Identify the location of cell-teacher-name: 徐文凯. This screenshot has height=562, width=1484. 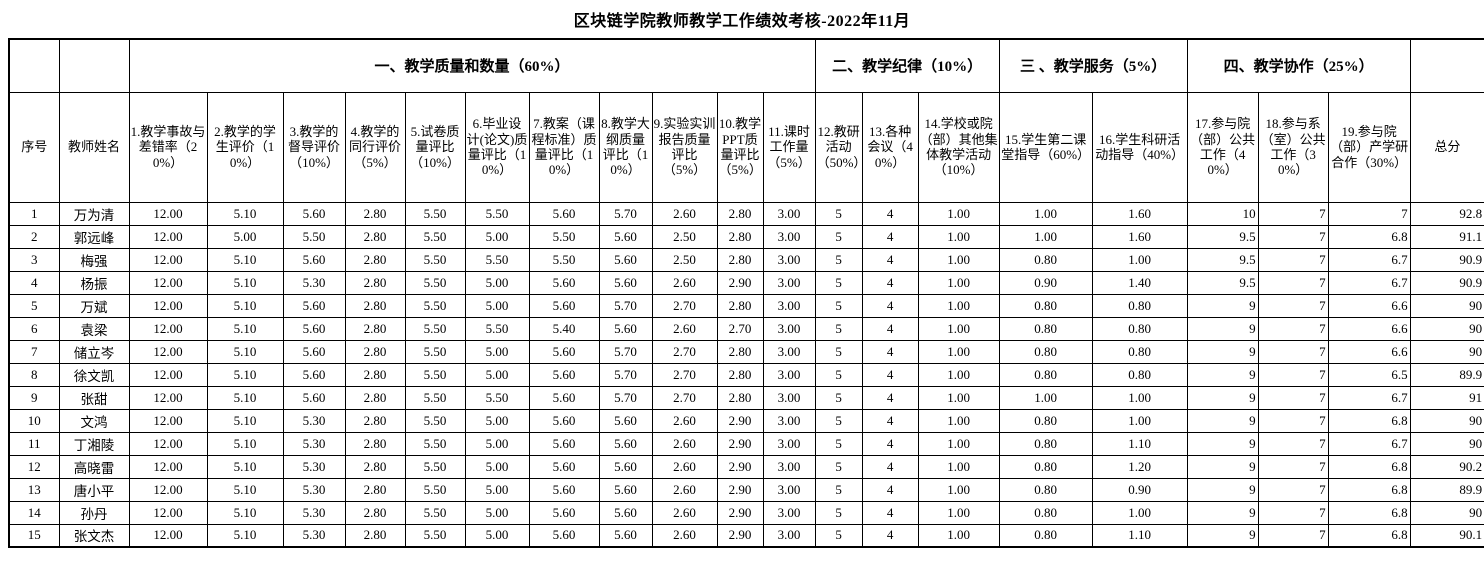
(94, 374).